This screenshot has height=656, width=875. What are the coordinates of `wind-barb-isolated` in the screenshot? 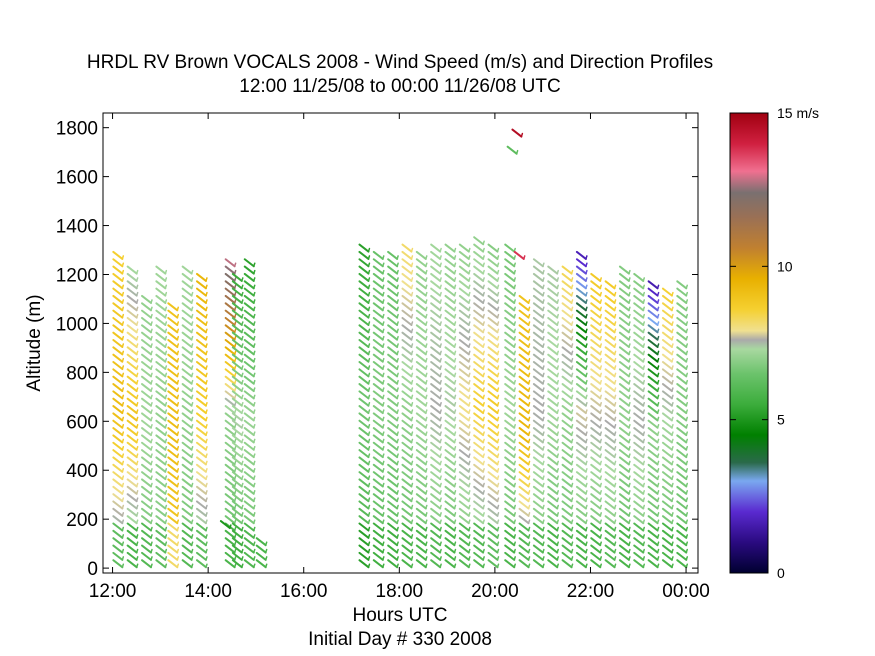 It's located at (519, 255).